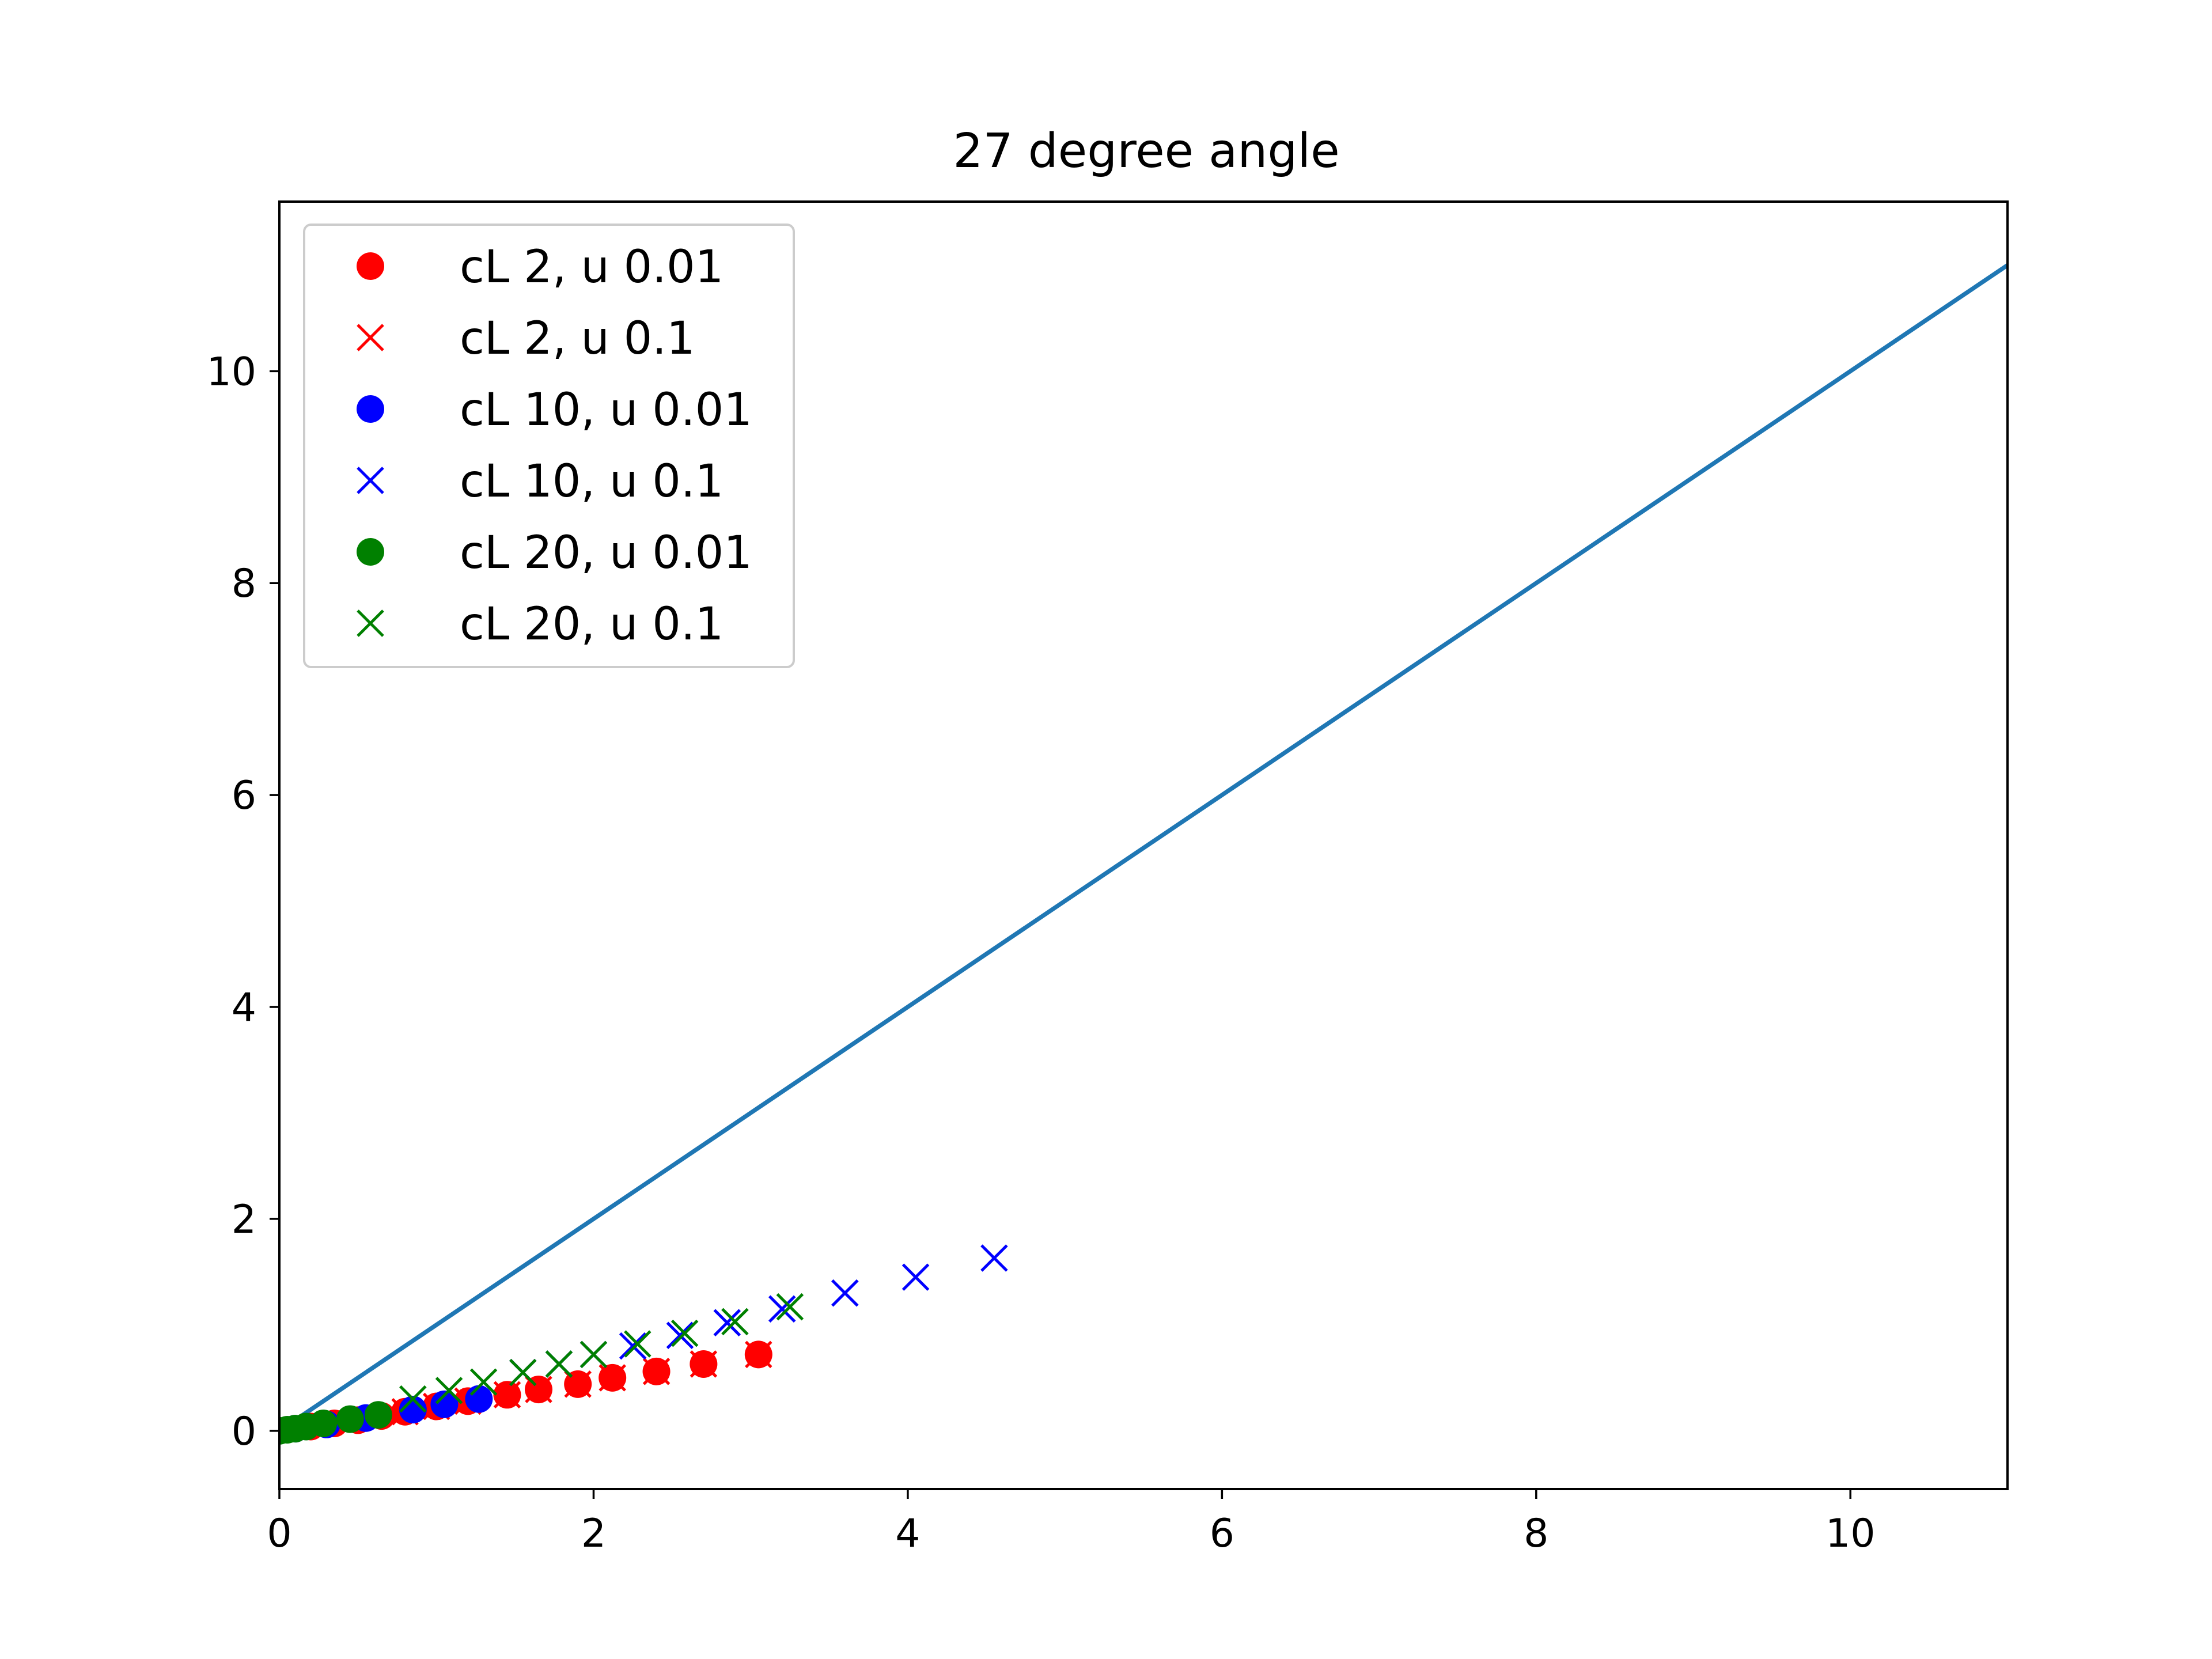 The image size is (2212, 1659). I want to click on legend-label: cL 10, u 0.1, so click(592, 481).